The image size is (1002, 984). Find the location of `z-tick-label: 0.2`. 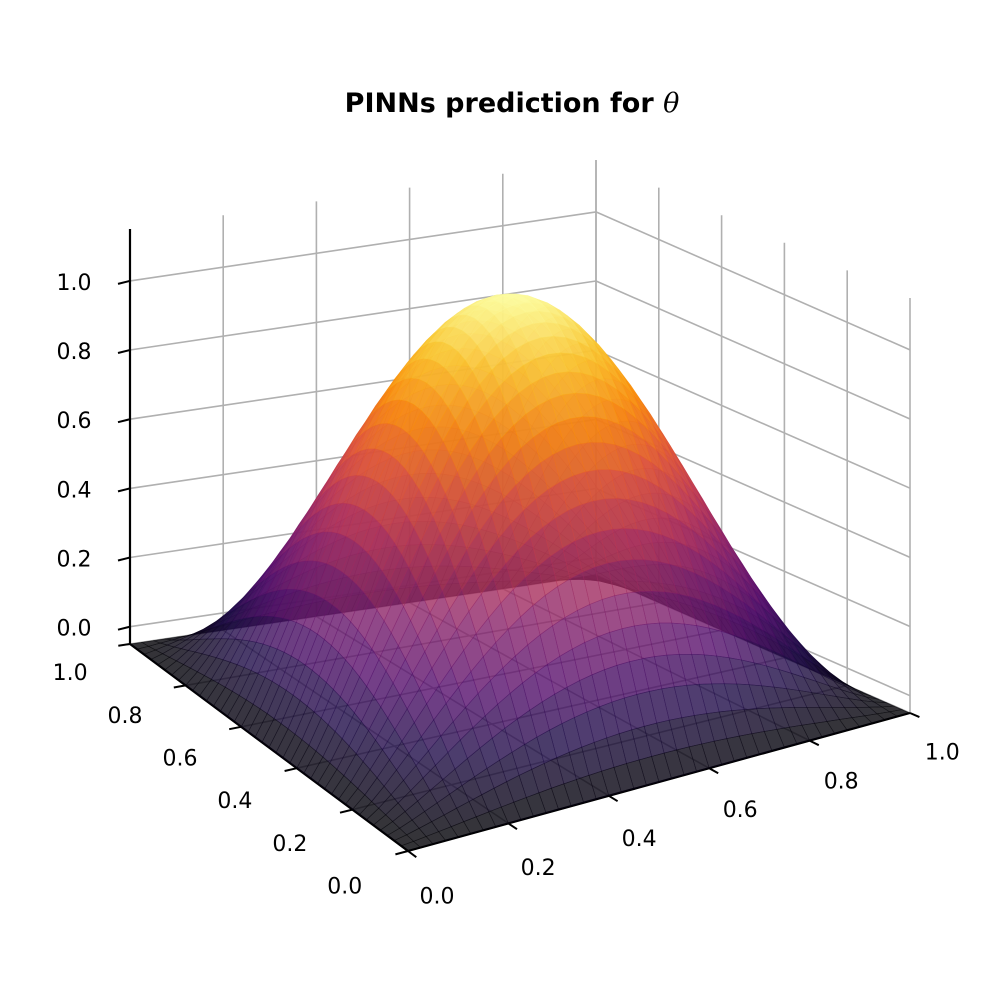

z-tick-label: 0.2 is located at coordinates (74, 560).